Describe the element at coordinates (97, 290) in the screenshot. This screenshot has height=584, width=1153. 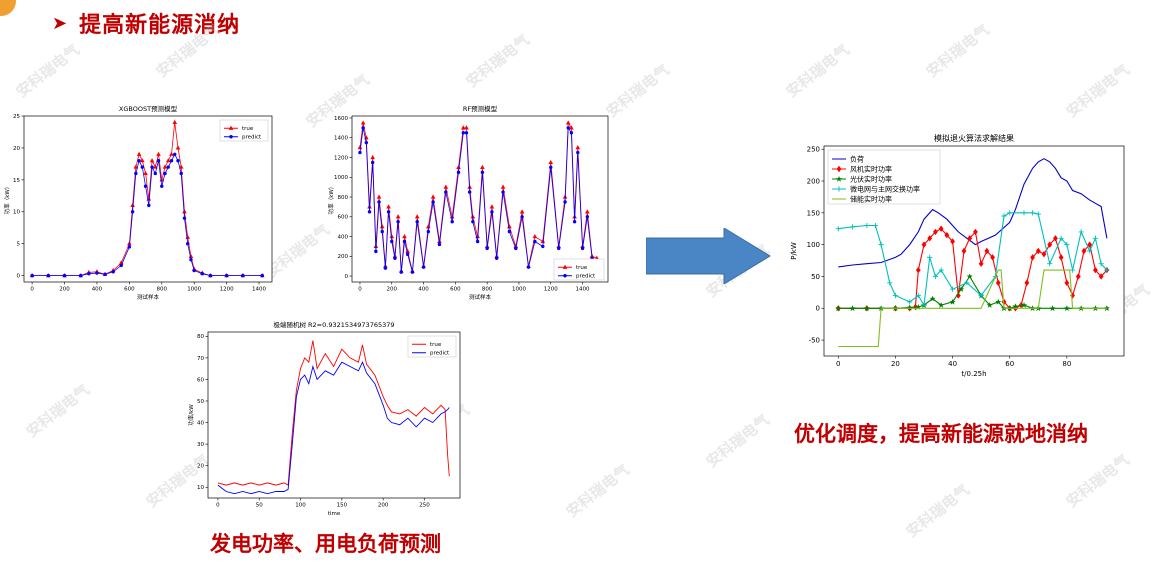
I see `x-tick-label: 400` at that location.